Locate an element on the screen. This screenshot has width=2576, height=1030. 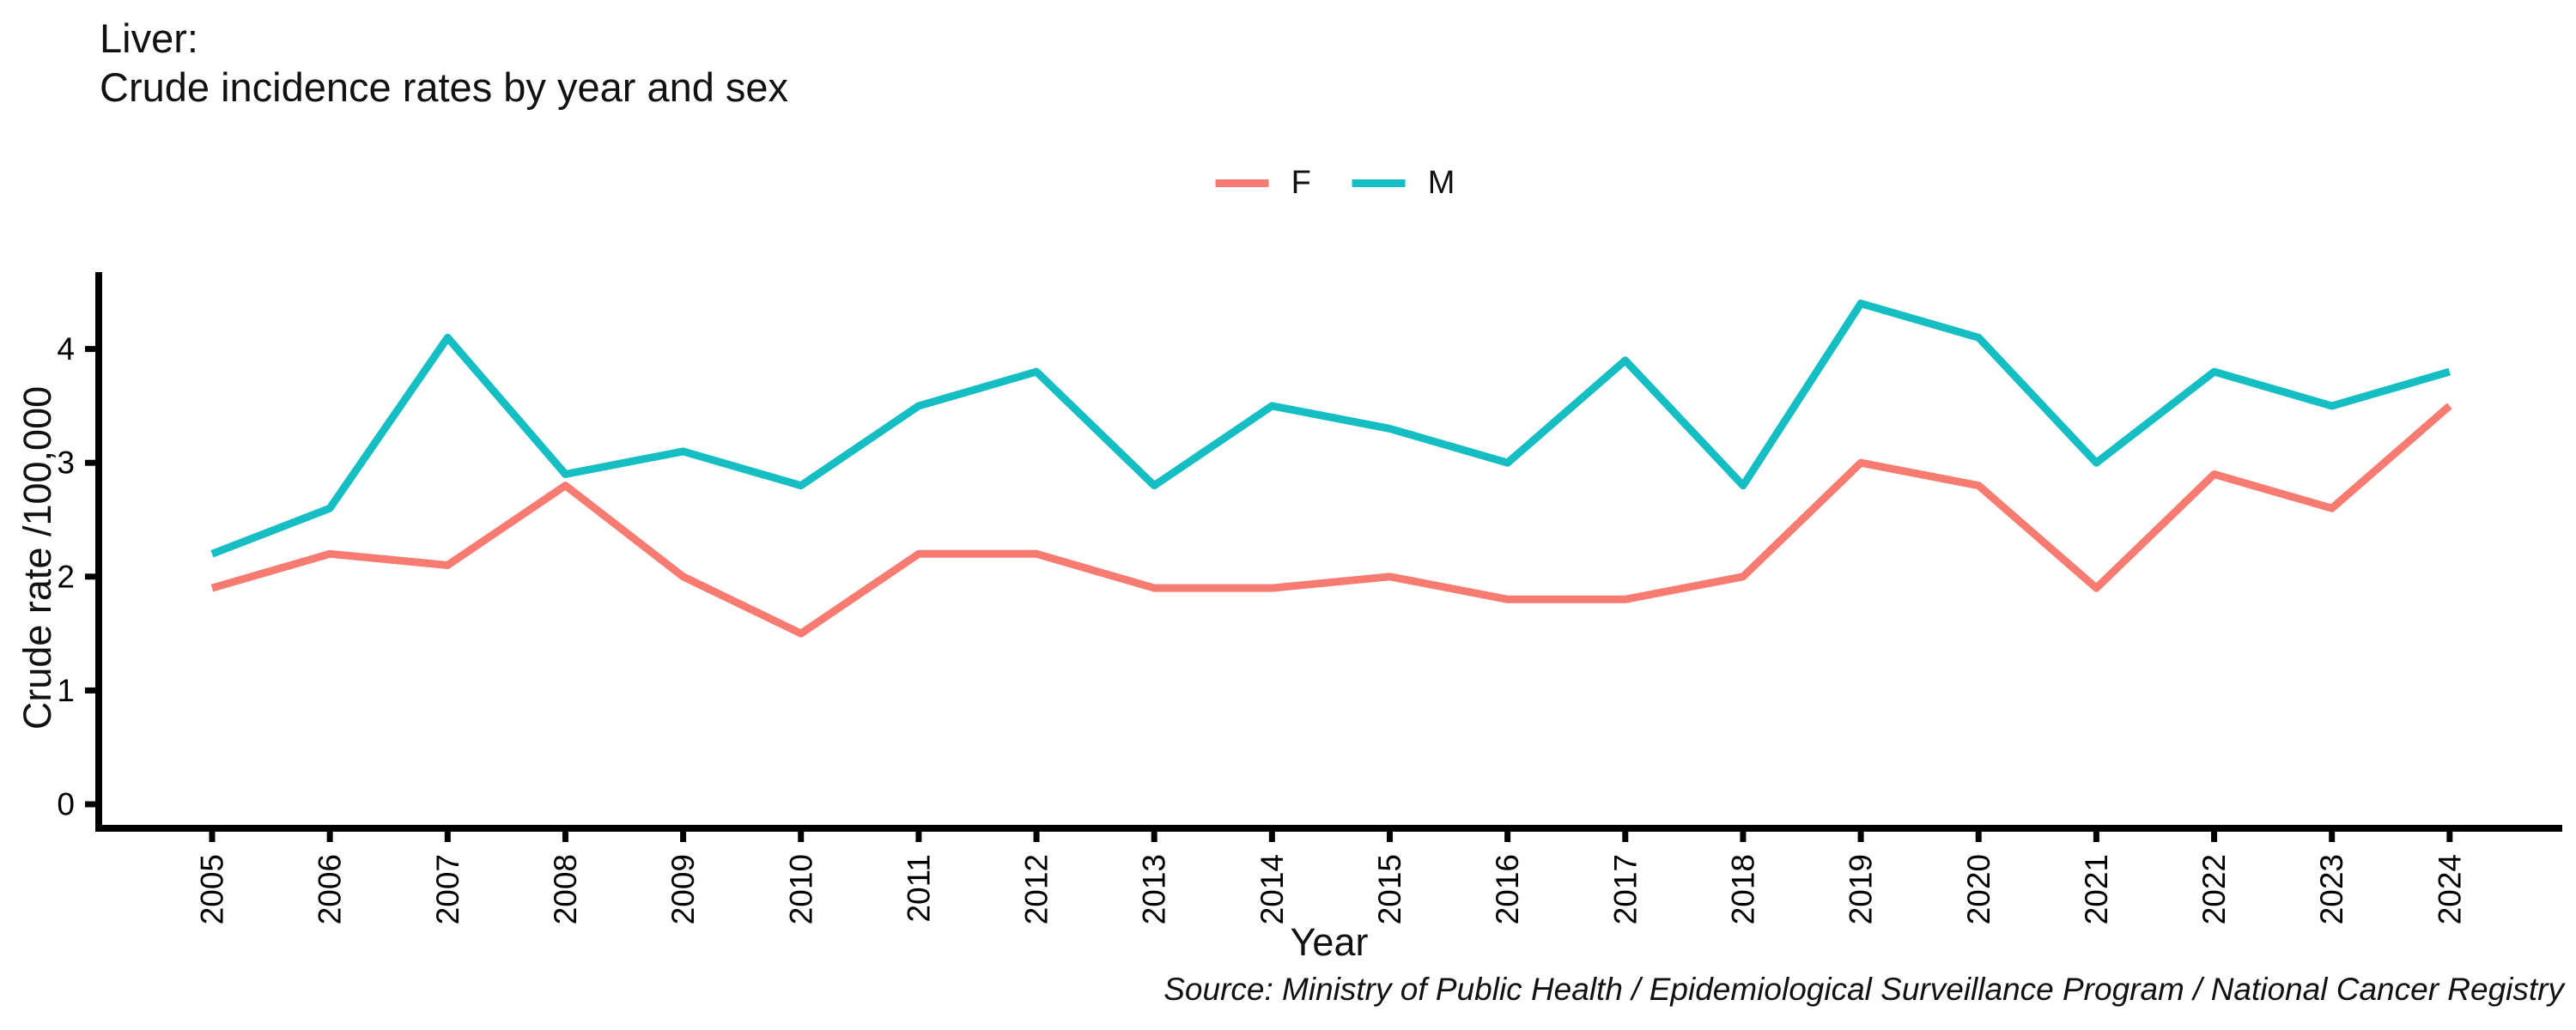
x-tick-label: 2024 is located at coordinates (2449, 889).